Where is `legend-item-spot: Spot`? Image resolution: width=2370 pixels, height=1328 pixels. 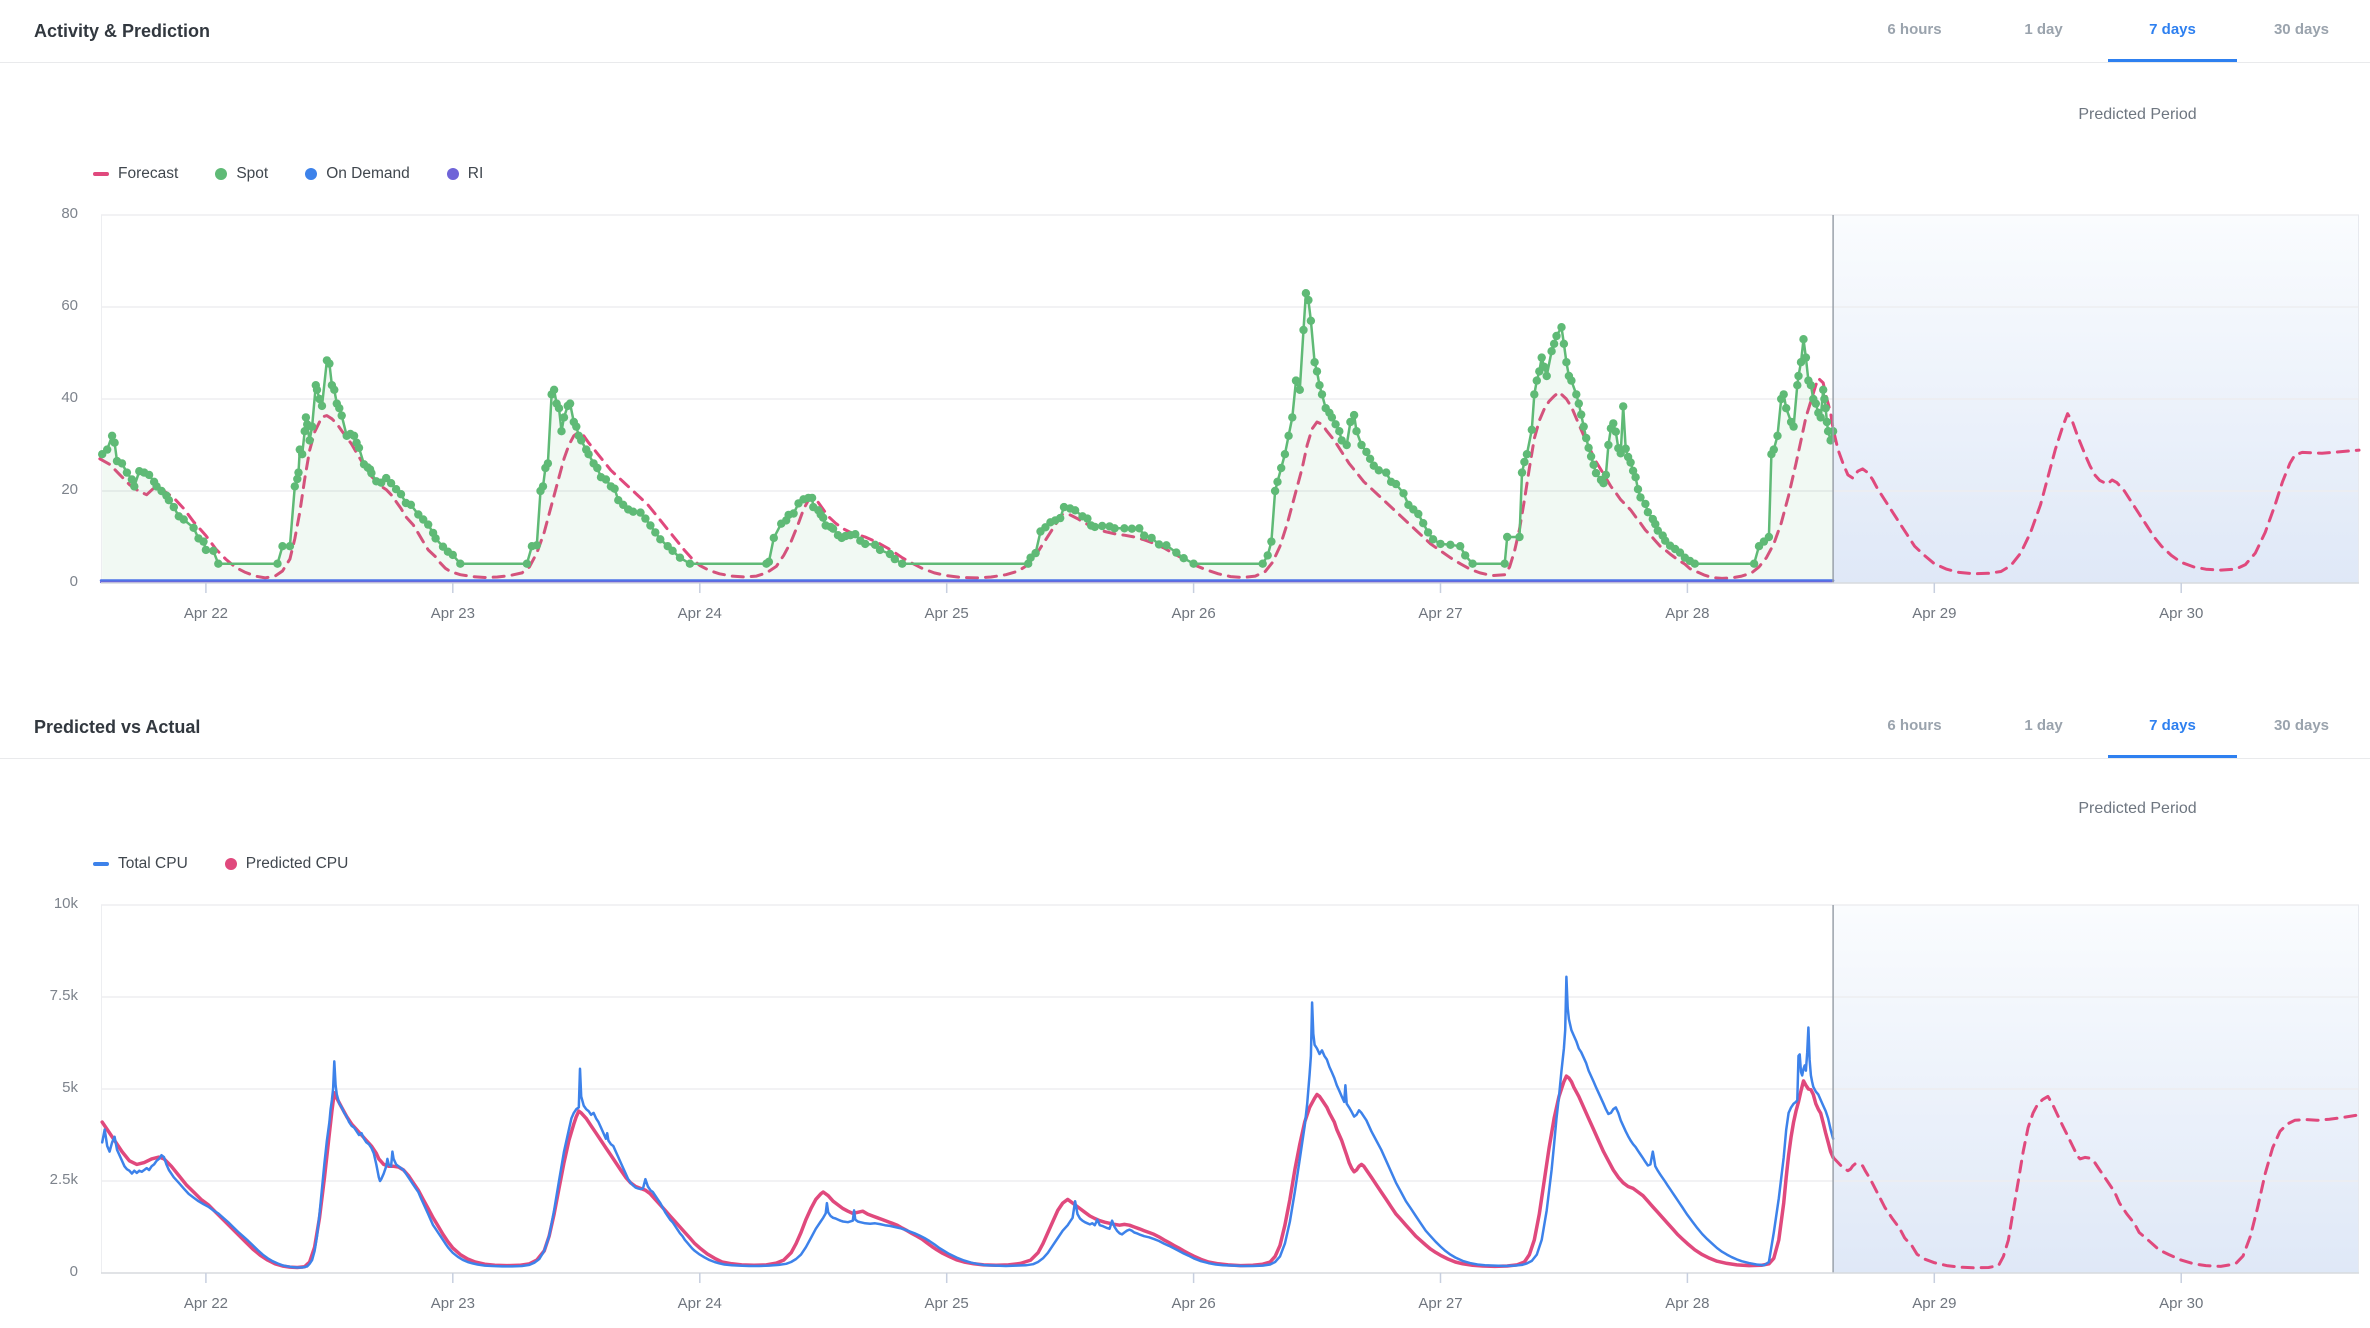
legend-item-spot: Spot is located at coordinates (241, 174).